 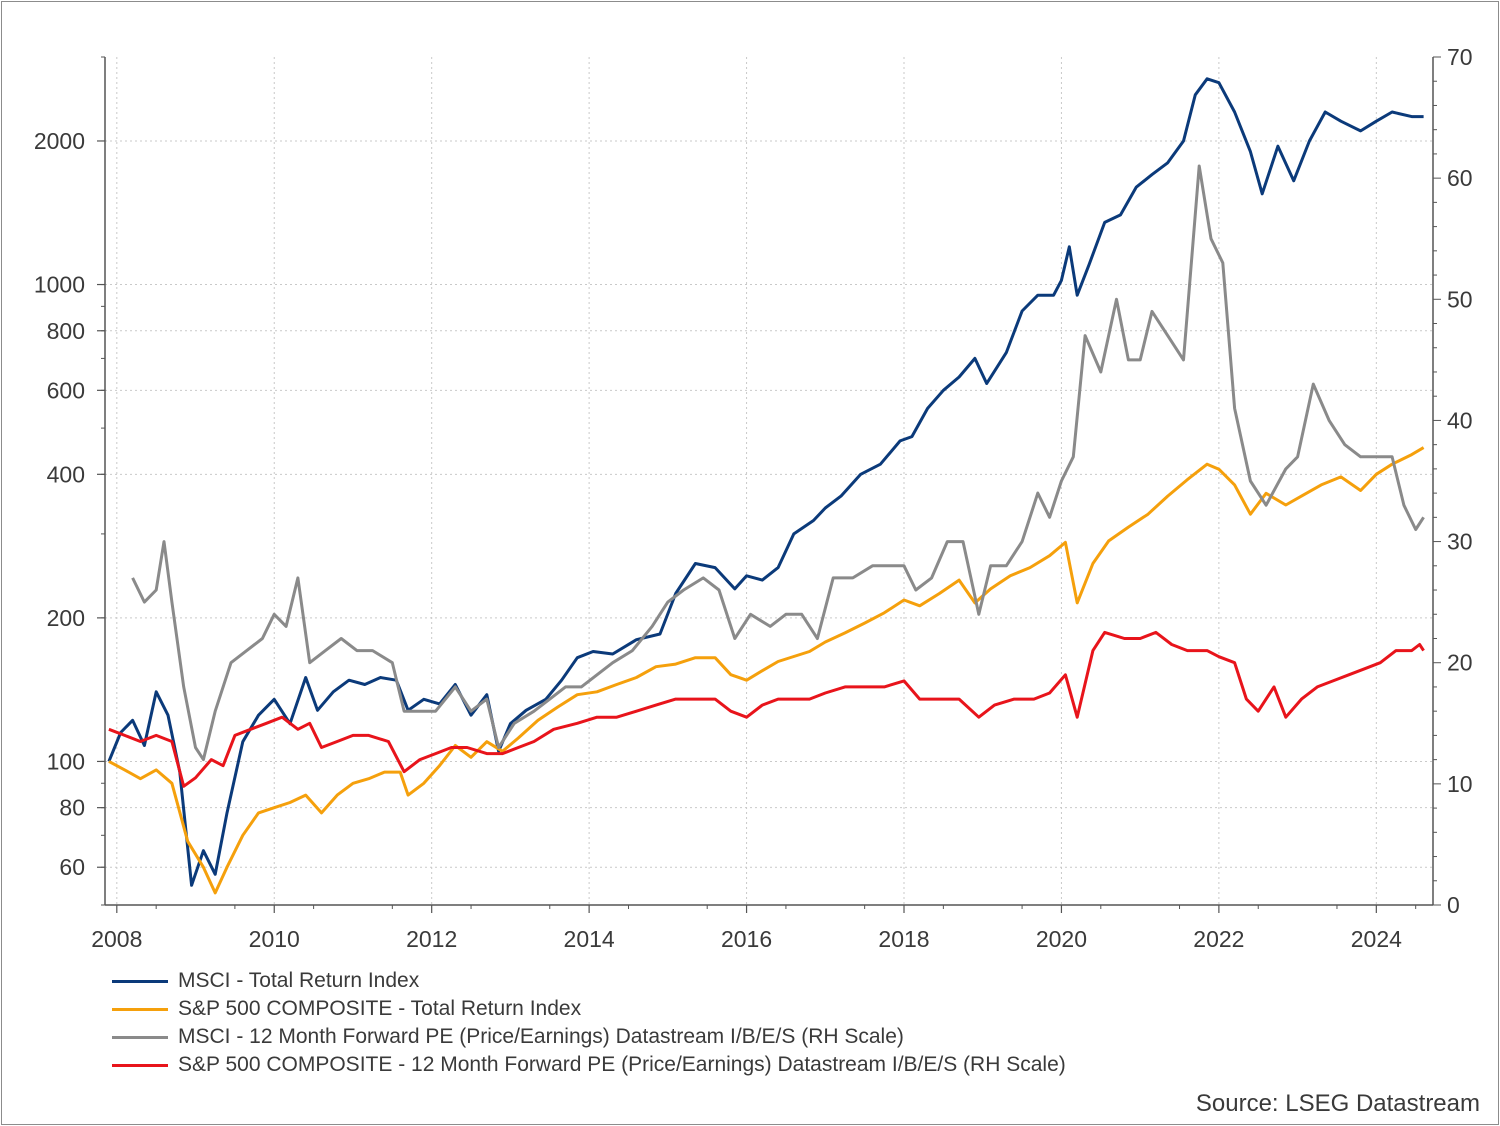 I want to click on legend-item-msci-tri: MSCI - Total Return Index, so click(x=589, y=981).